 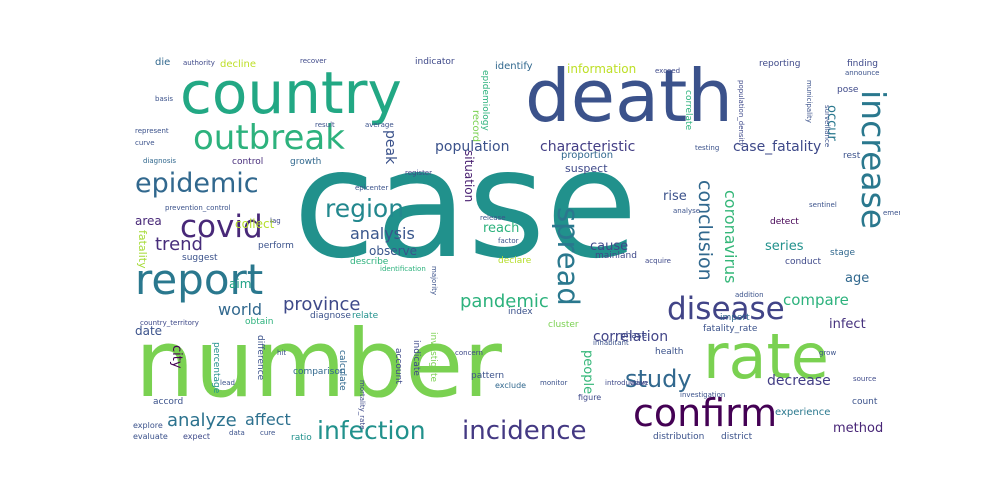 I want to click on word-hit: hit, so click(x=282, y=353).